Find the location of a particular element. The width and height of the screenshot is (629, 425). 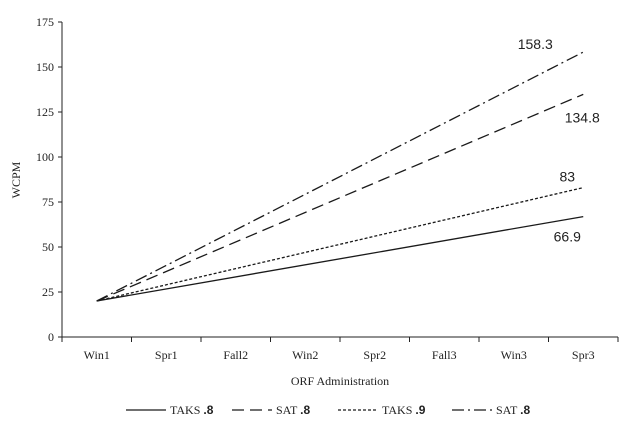

x-axis-ticks: Win1 Spr1 Fall2 Win2 Spr2 Fall3 Win3 Spr3 is located at coordinates (340, 349).